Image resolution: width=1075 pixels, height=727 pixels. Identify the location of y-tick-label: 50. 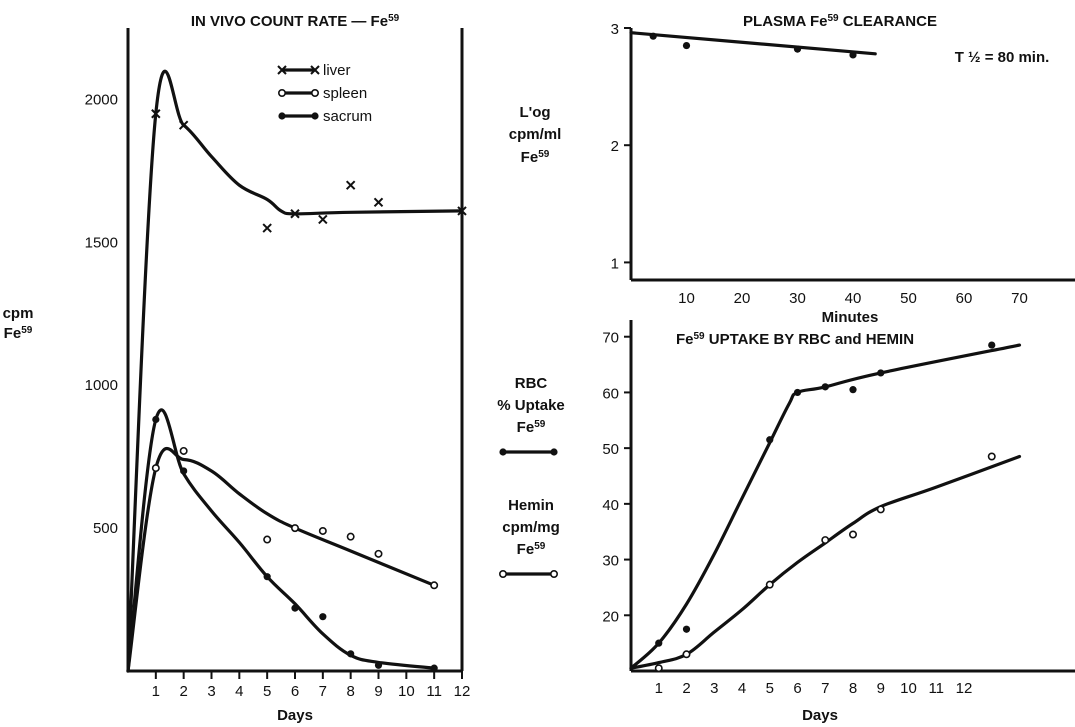
(610, 449).